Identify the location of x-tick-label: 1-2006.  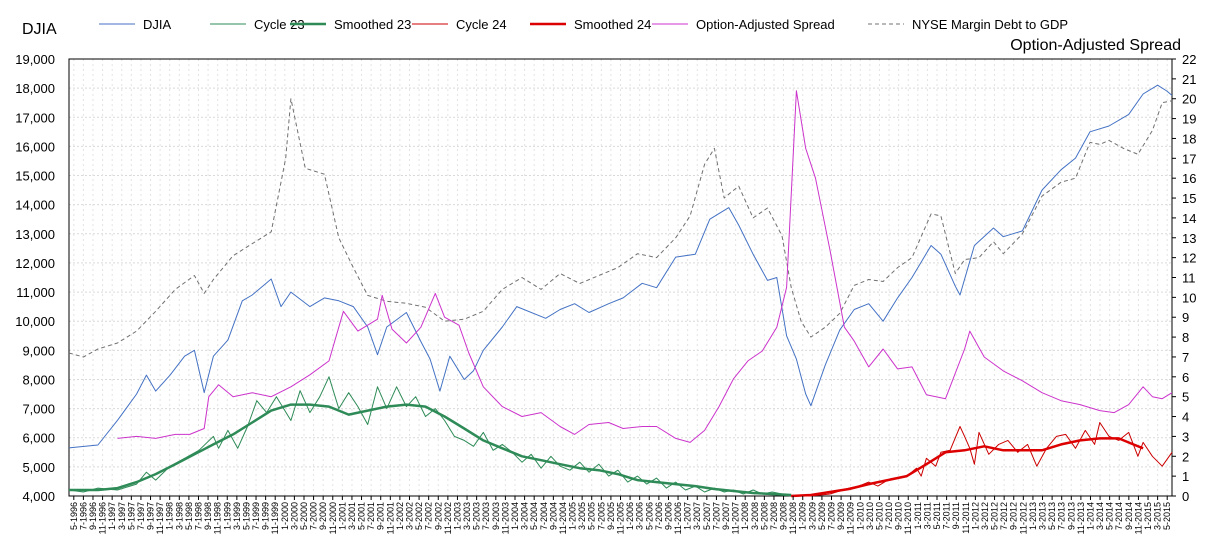
(630, 516).